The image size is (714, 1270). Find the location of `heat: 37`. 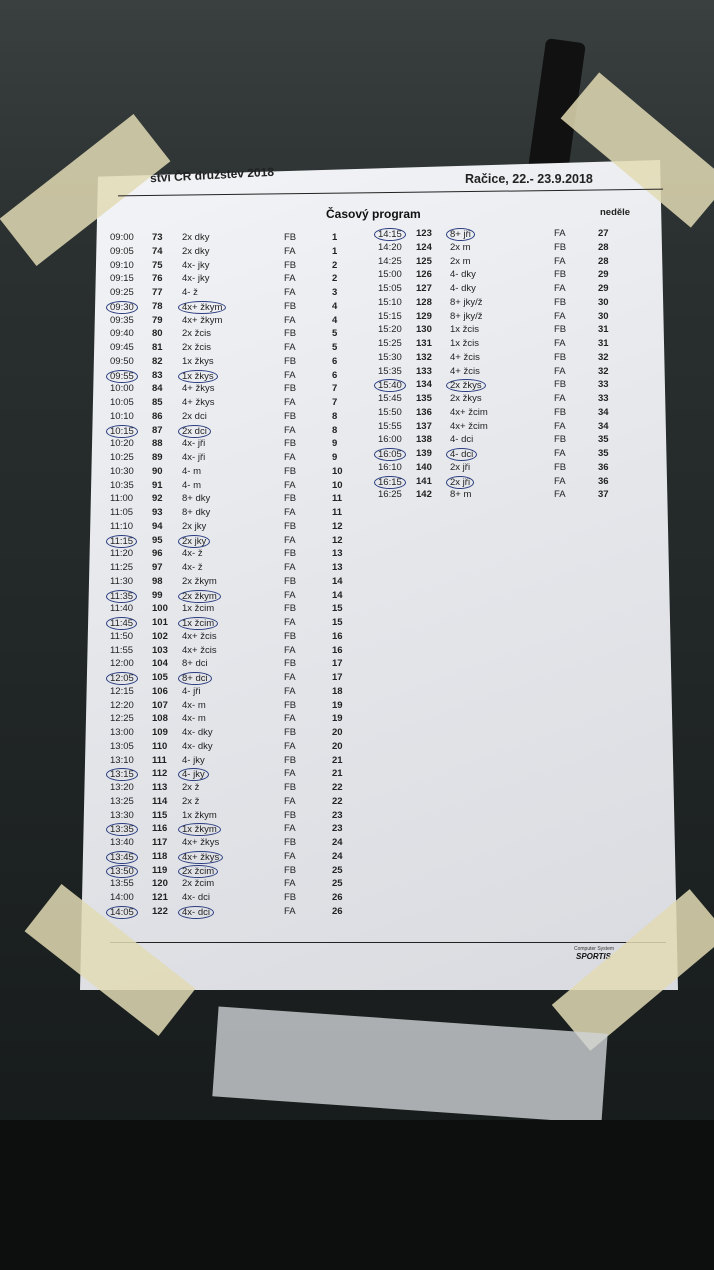

heat: 37 is located at coordinates (603, 495).